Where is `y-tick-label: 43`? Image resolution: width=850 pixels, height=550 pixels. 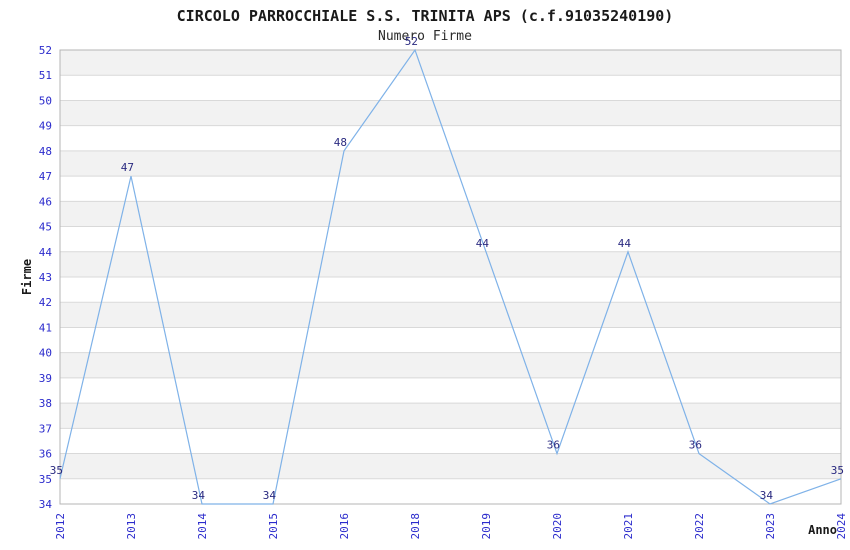
y-tick-label: 43 is located at coordinates (45, 277).